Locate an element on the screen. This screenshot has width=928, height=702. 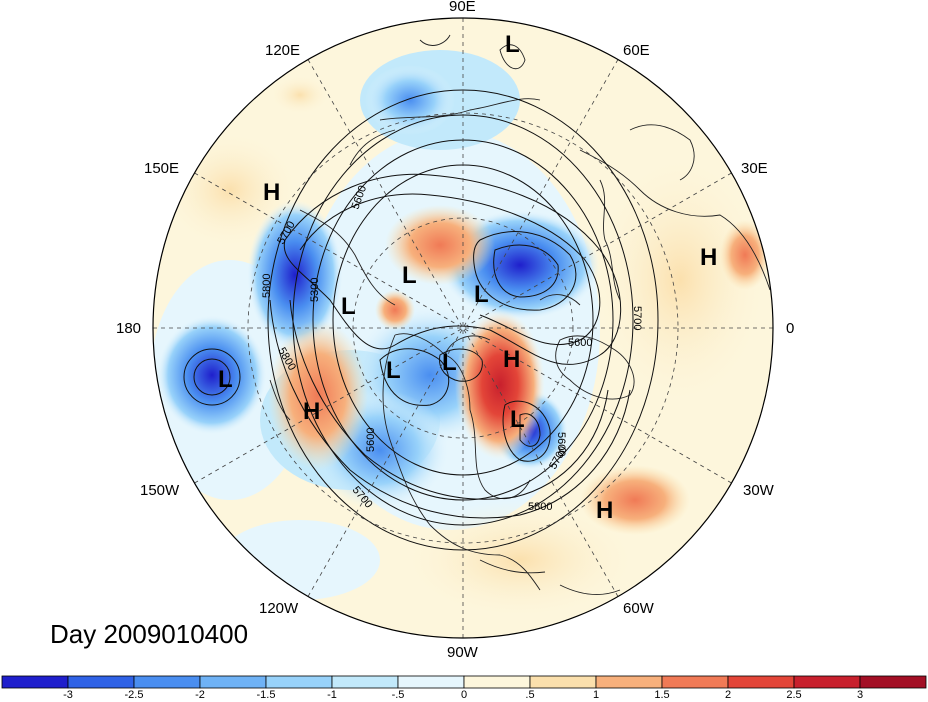
lon-label-0: 0 is located at coordinates (790, 328).